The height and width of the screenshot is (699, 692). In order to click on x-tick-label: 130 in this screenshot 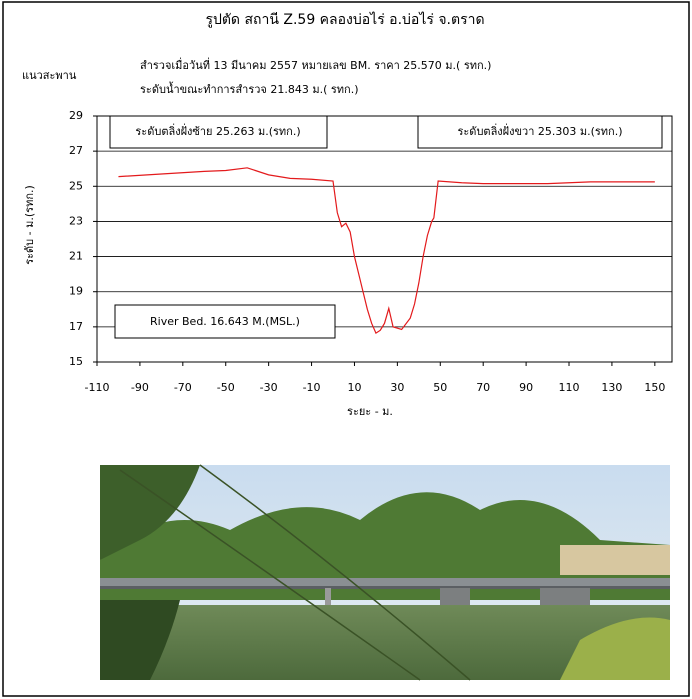, I will do `click(611, 387)`.